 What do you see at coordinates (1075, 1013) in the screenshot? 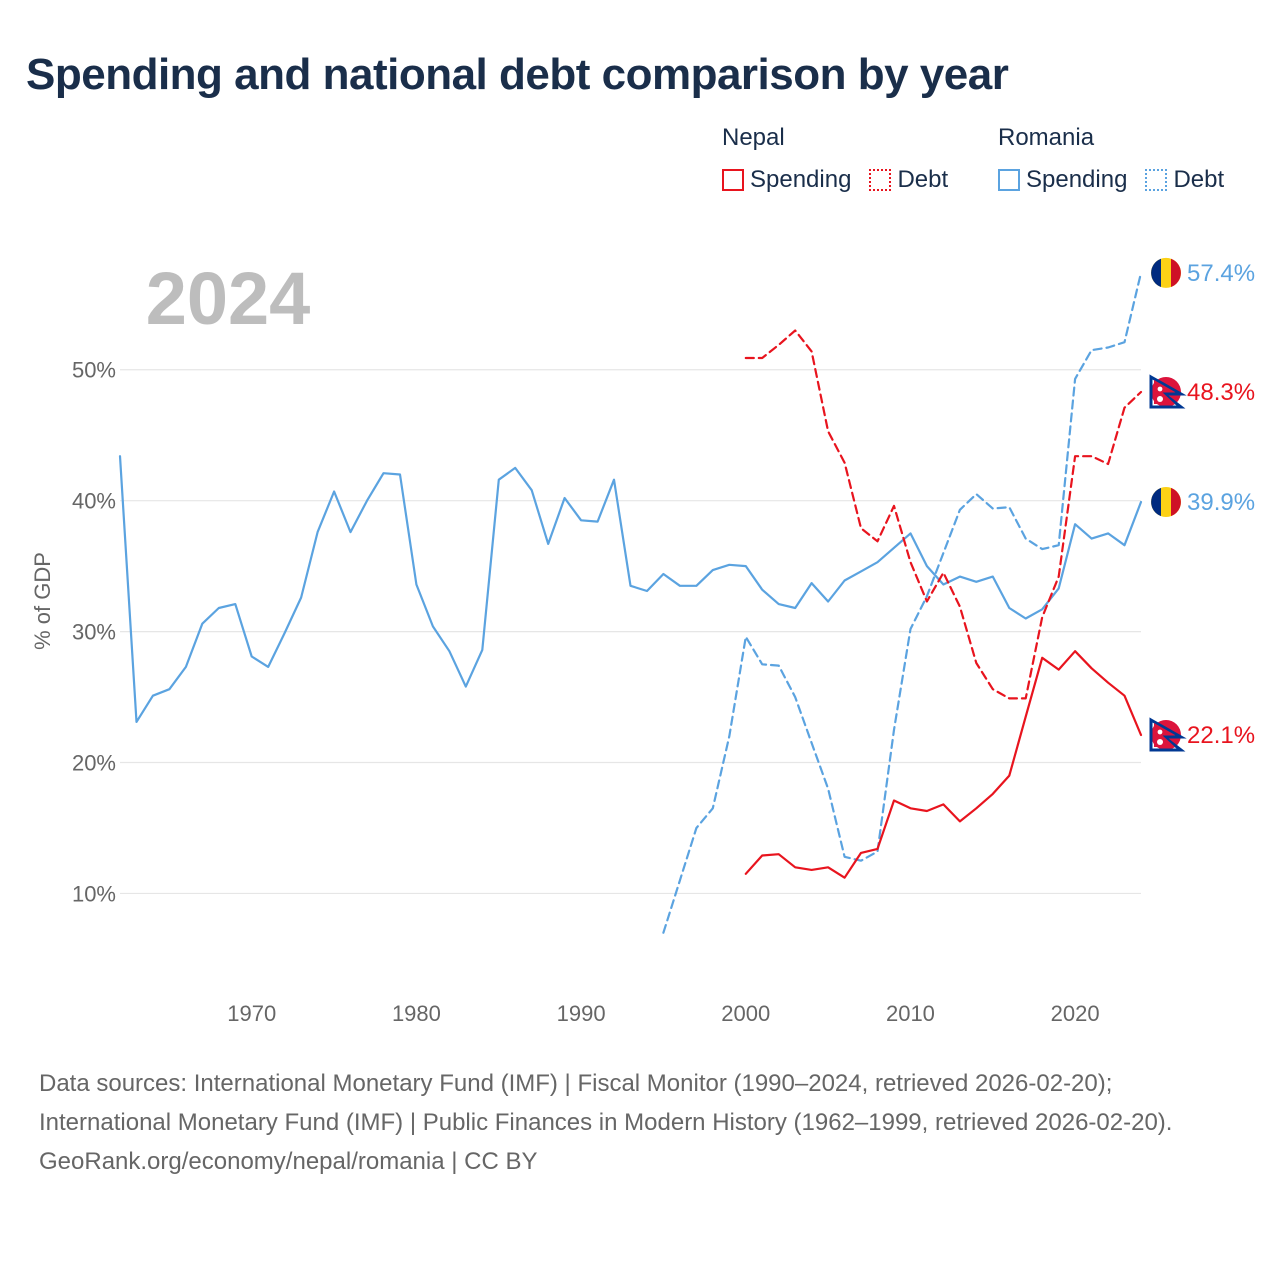
I see `x-tick-label: 2020` at bounding box center [1075, 1013].